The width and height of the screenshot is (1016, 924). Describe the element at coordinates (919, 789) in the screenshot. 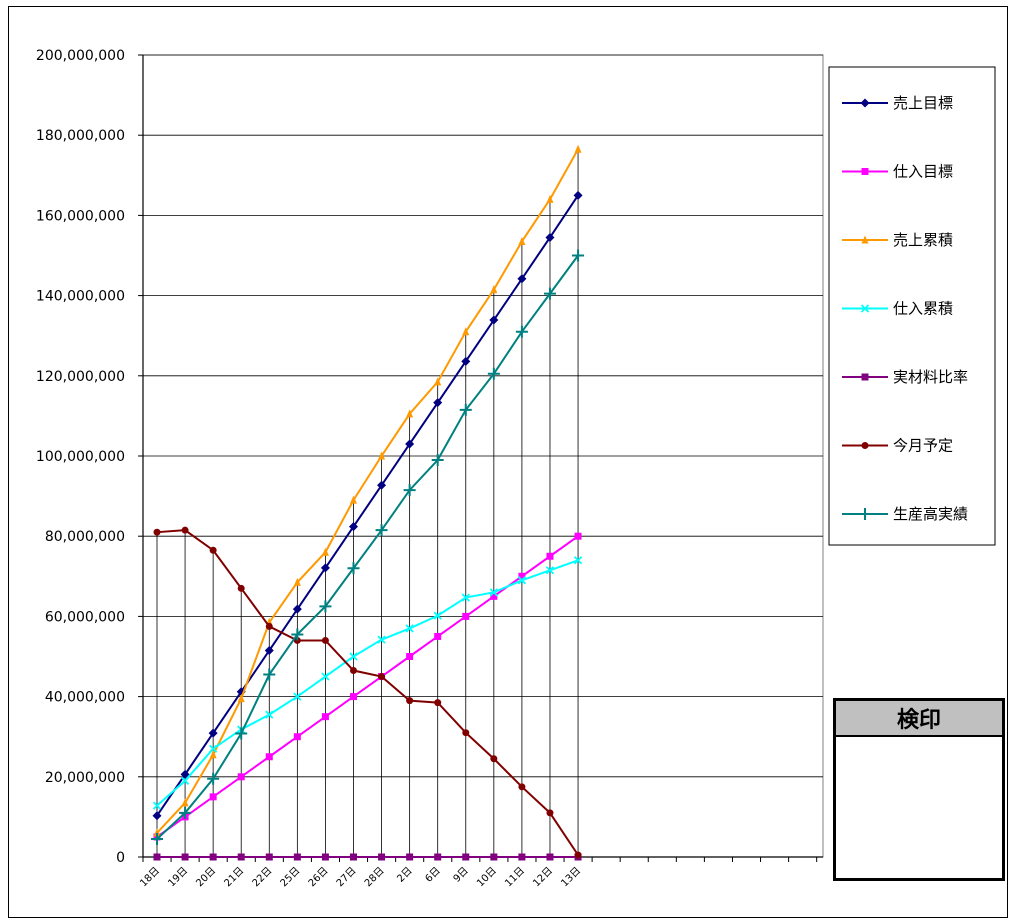

I see `approval-stamp-box: 検印` at that location.